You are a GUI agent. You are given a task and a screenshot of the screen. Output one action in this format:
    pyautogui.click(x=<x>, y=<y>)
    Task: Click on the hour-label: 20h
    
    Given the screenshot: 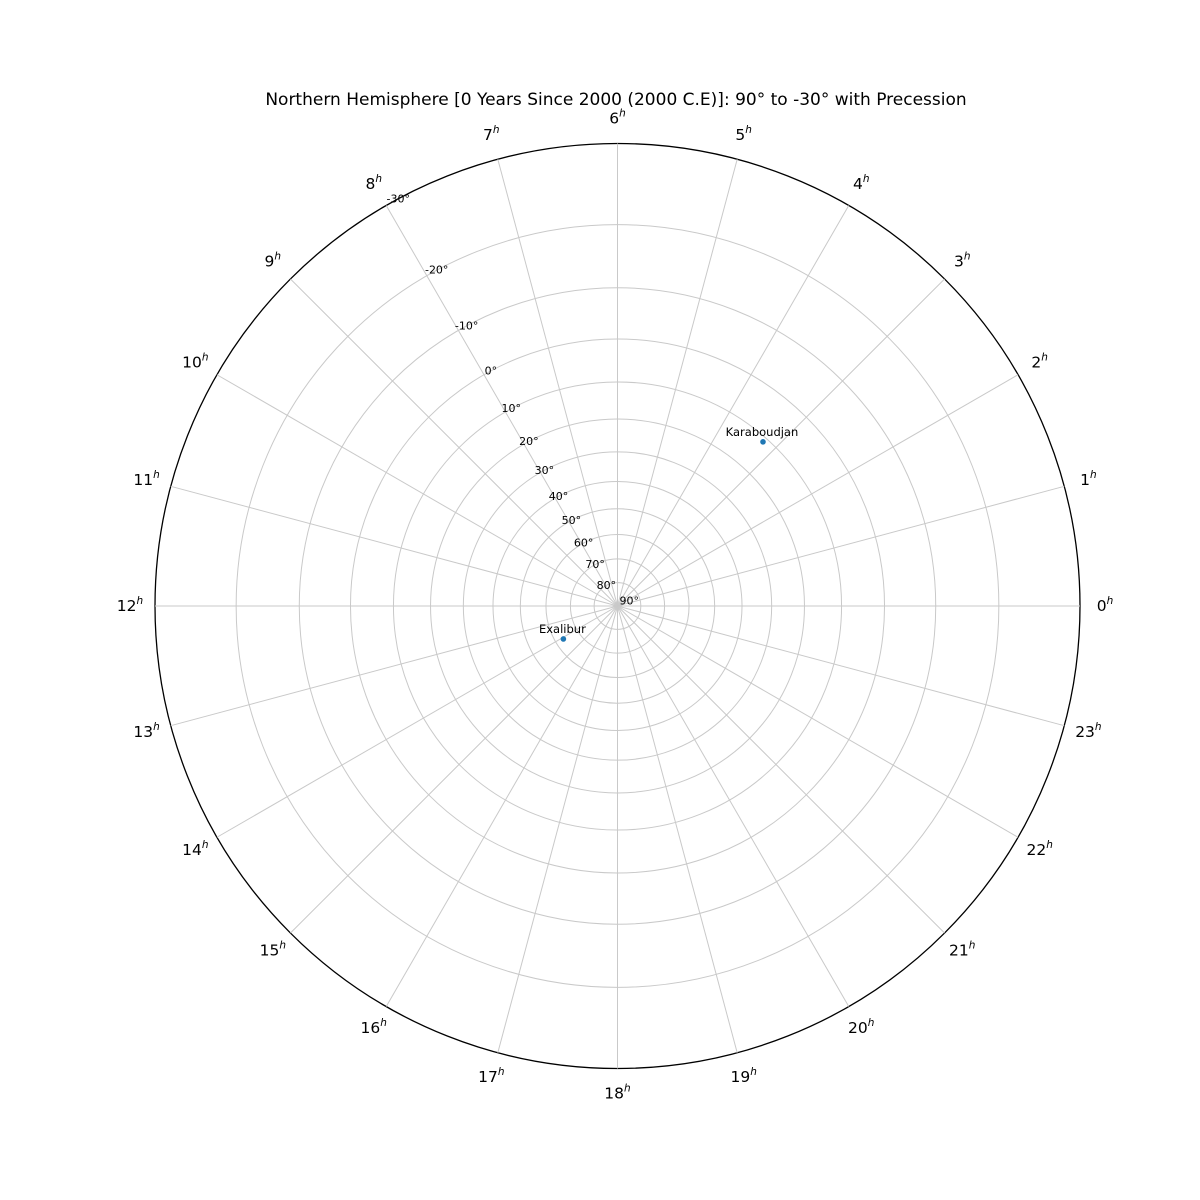 What is the action you would take?
    pyautogui.click(x=861, y=1027)
    